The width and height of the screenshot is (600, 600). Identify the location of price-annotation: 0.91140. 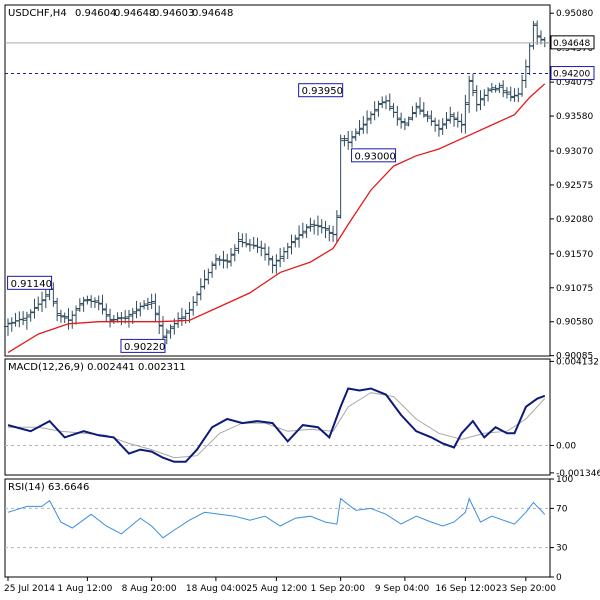
(30, 282).